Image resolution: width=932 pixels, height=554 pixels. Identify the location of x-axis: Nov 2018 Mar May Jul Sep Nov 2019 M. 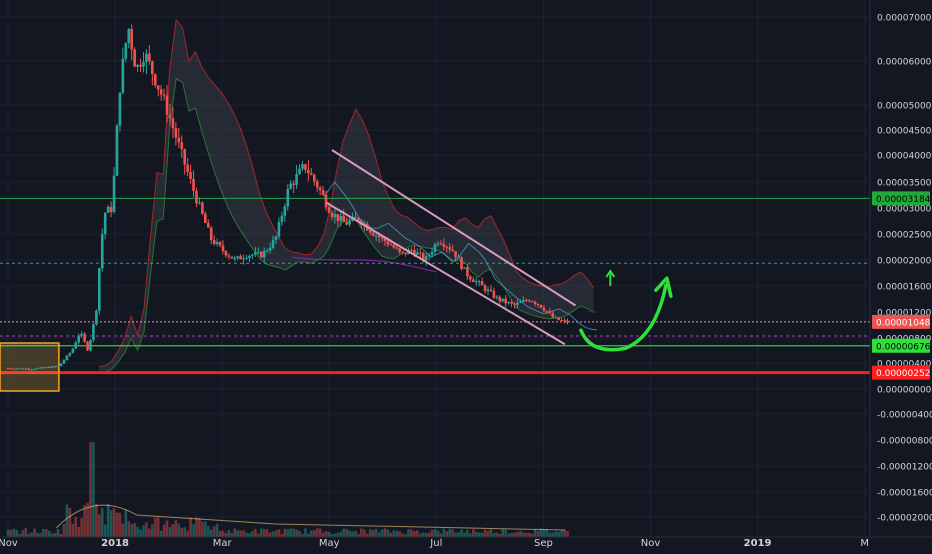
(466, 542).